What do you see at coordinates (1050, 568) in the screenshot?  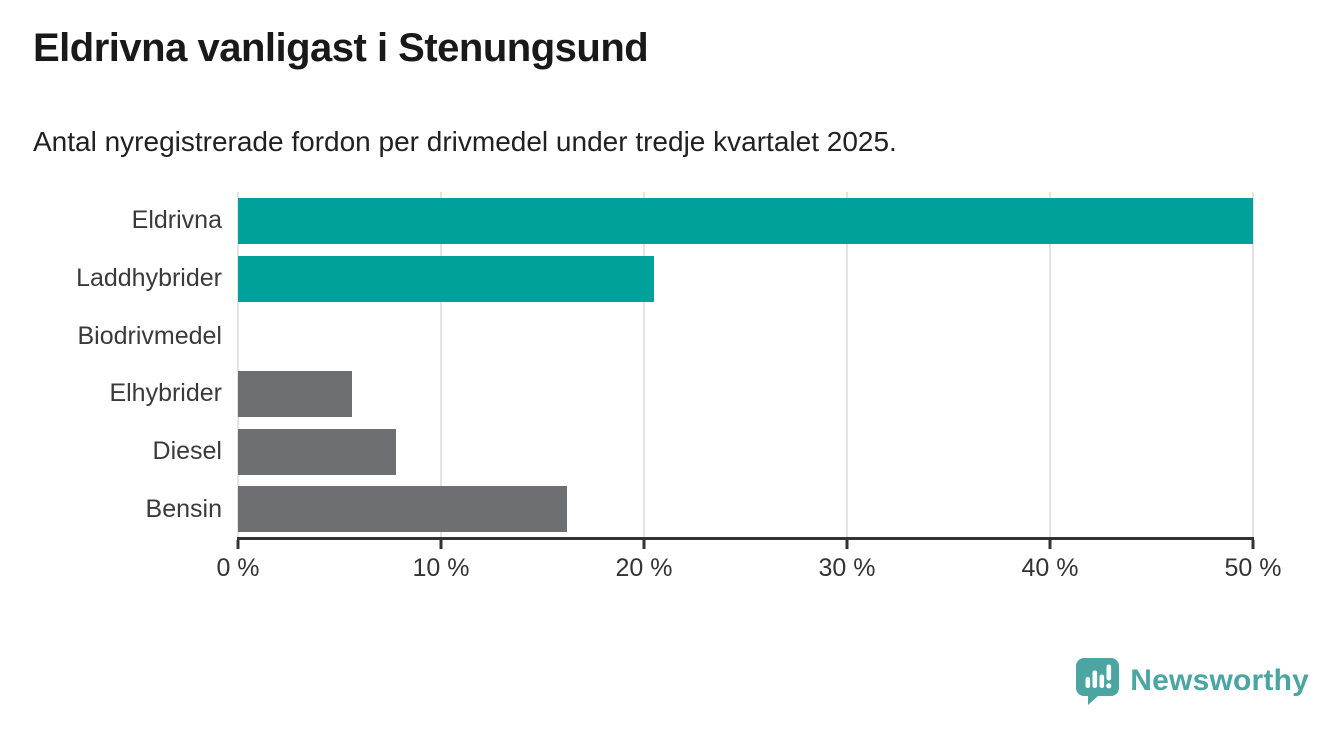 I see `axis-tick-label: 40 %` at bounding box center [1050, 568].